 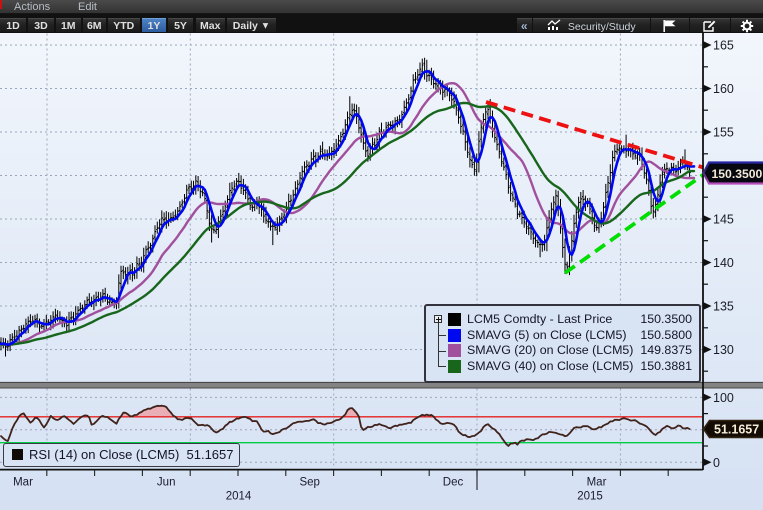 What do you see at coordinates (716, 463) in the screenshot?
I see `svg-text: 0` at bounding box center [716, 463].